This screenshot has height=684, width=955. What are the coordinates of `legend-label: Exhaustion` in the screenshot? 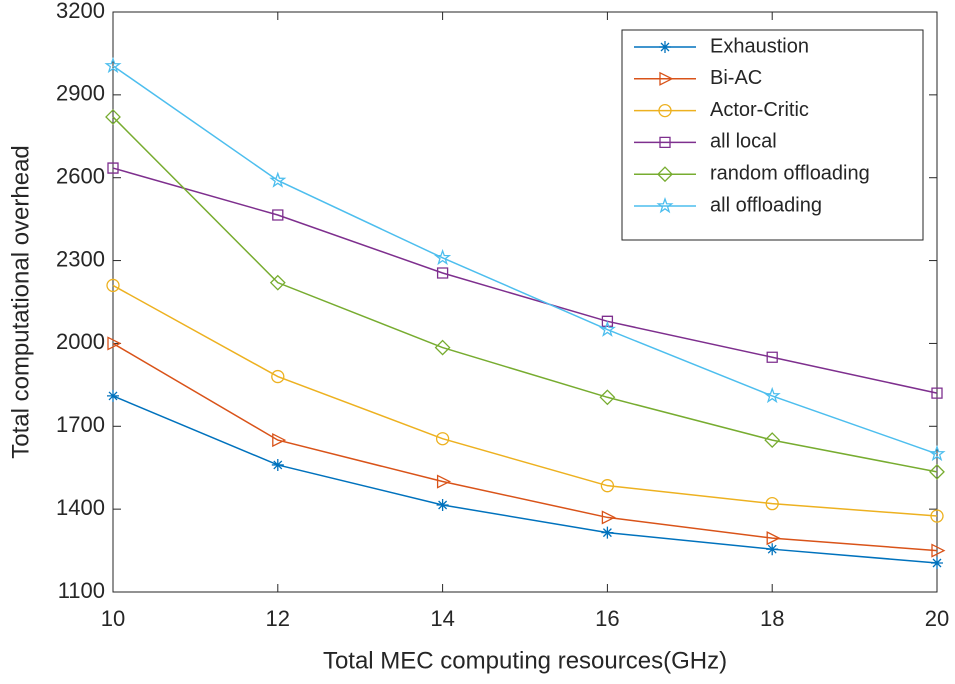 It's located at (759, 46).